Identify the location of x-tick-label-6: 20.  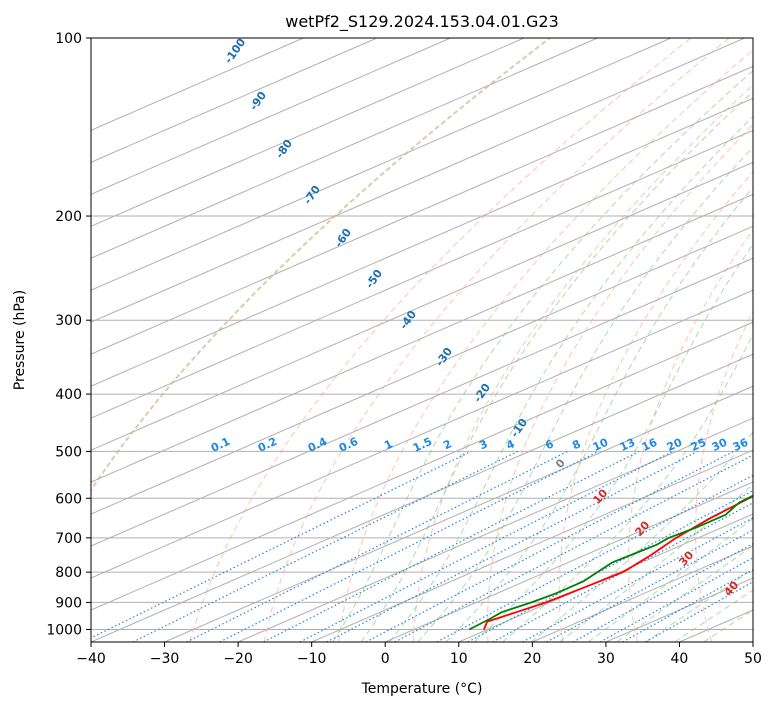
(532, 659).